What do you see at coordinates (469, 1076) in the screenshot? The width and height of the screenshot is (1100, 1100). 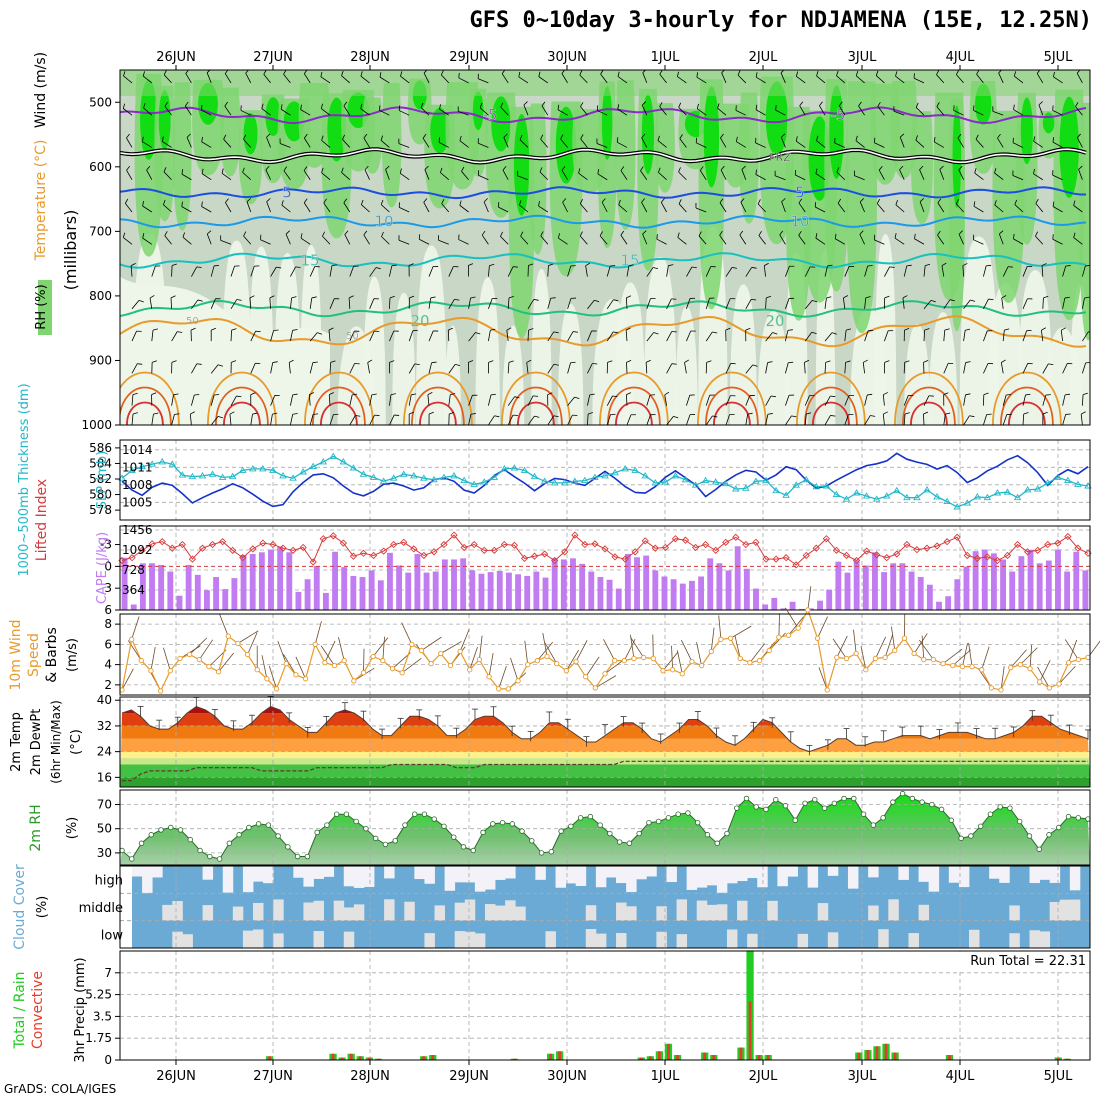 I see `bottom-date-label: 29JUN` at bounding box center [469, 1076].